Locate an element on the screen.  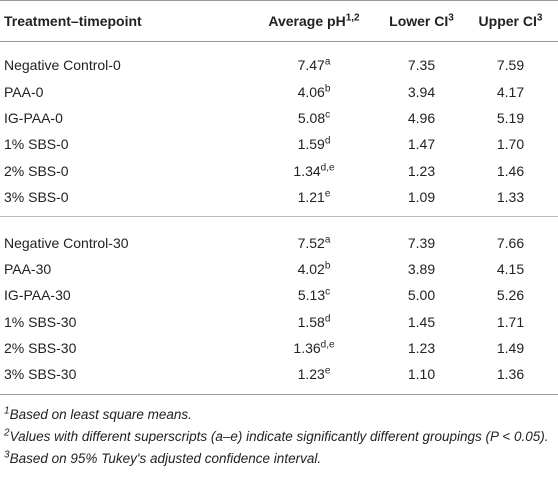
cell-value: 4.06 is located at coordinates (311, 91).